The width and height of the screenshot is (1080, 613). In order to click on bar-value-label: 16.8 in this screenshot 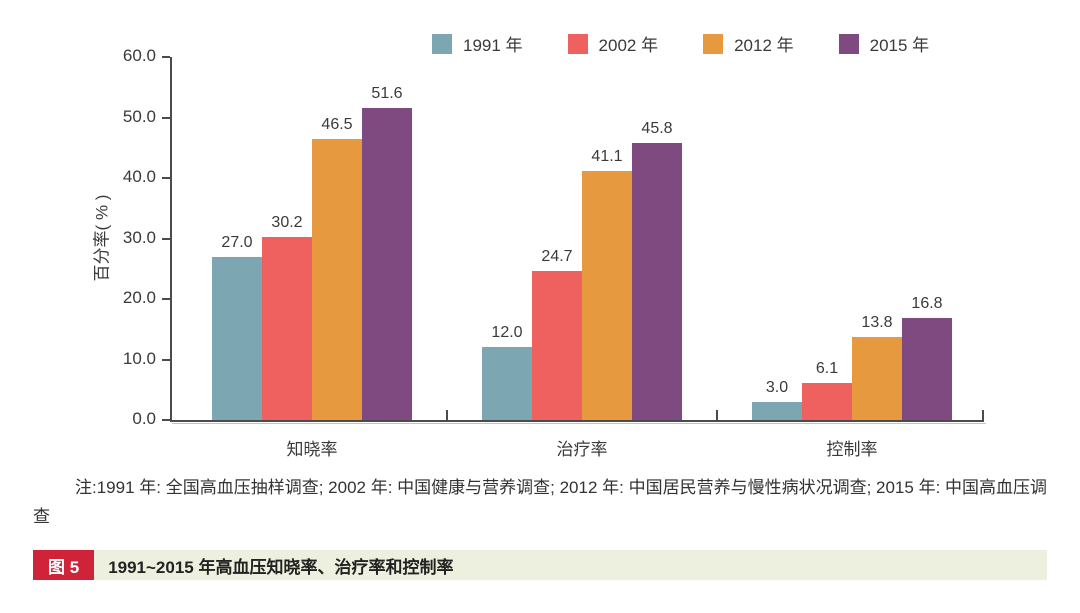, I will do `click(927, 304)`.